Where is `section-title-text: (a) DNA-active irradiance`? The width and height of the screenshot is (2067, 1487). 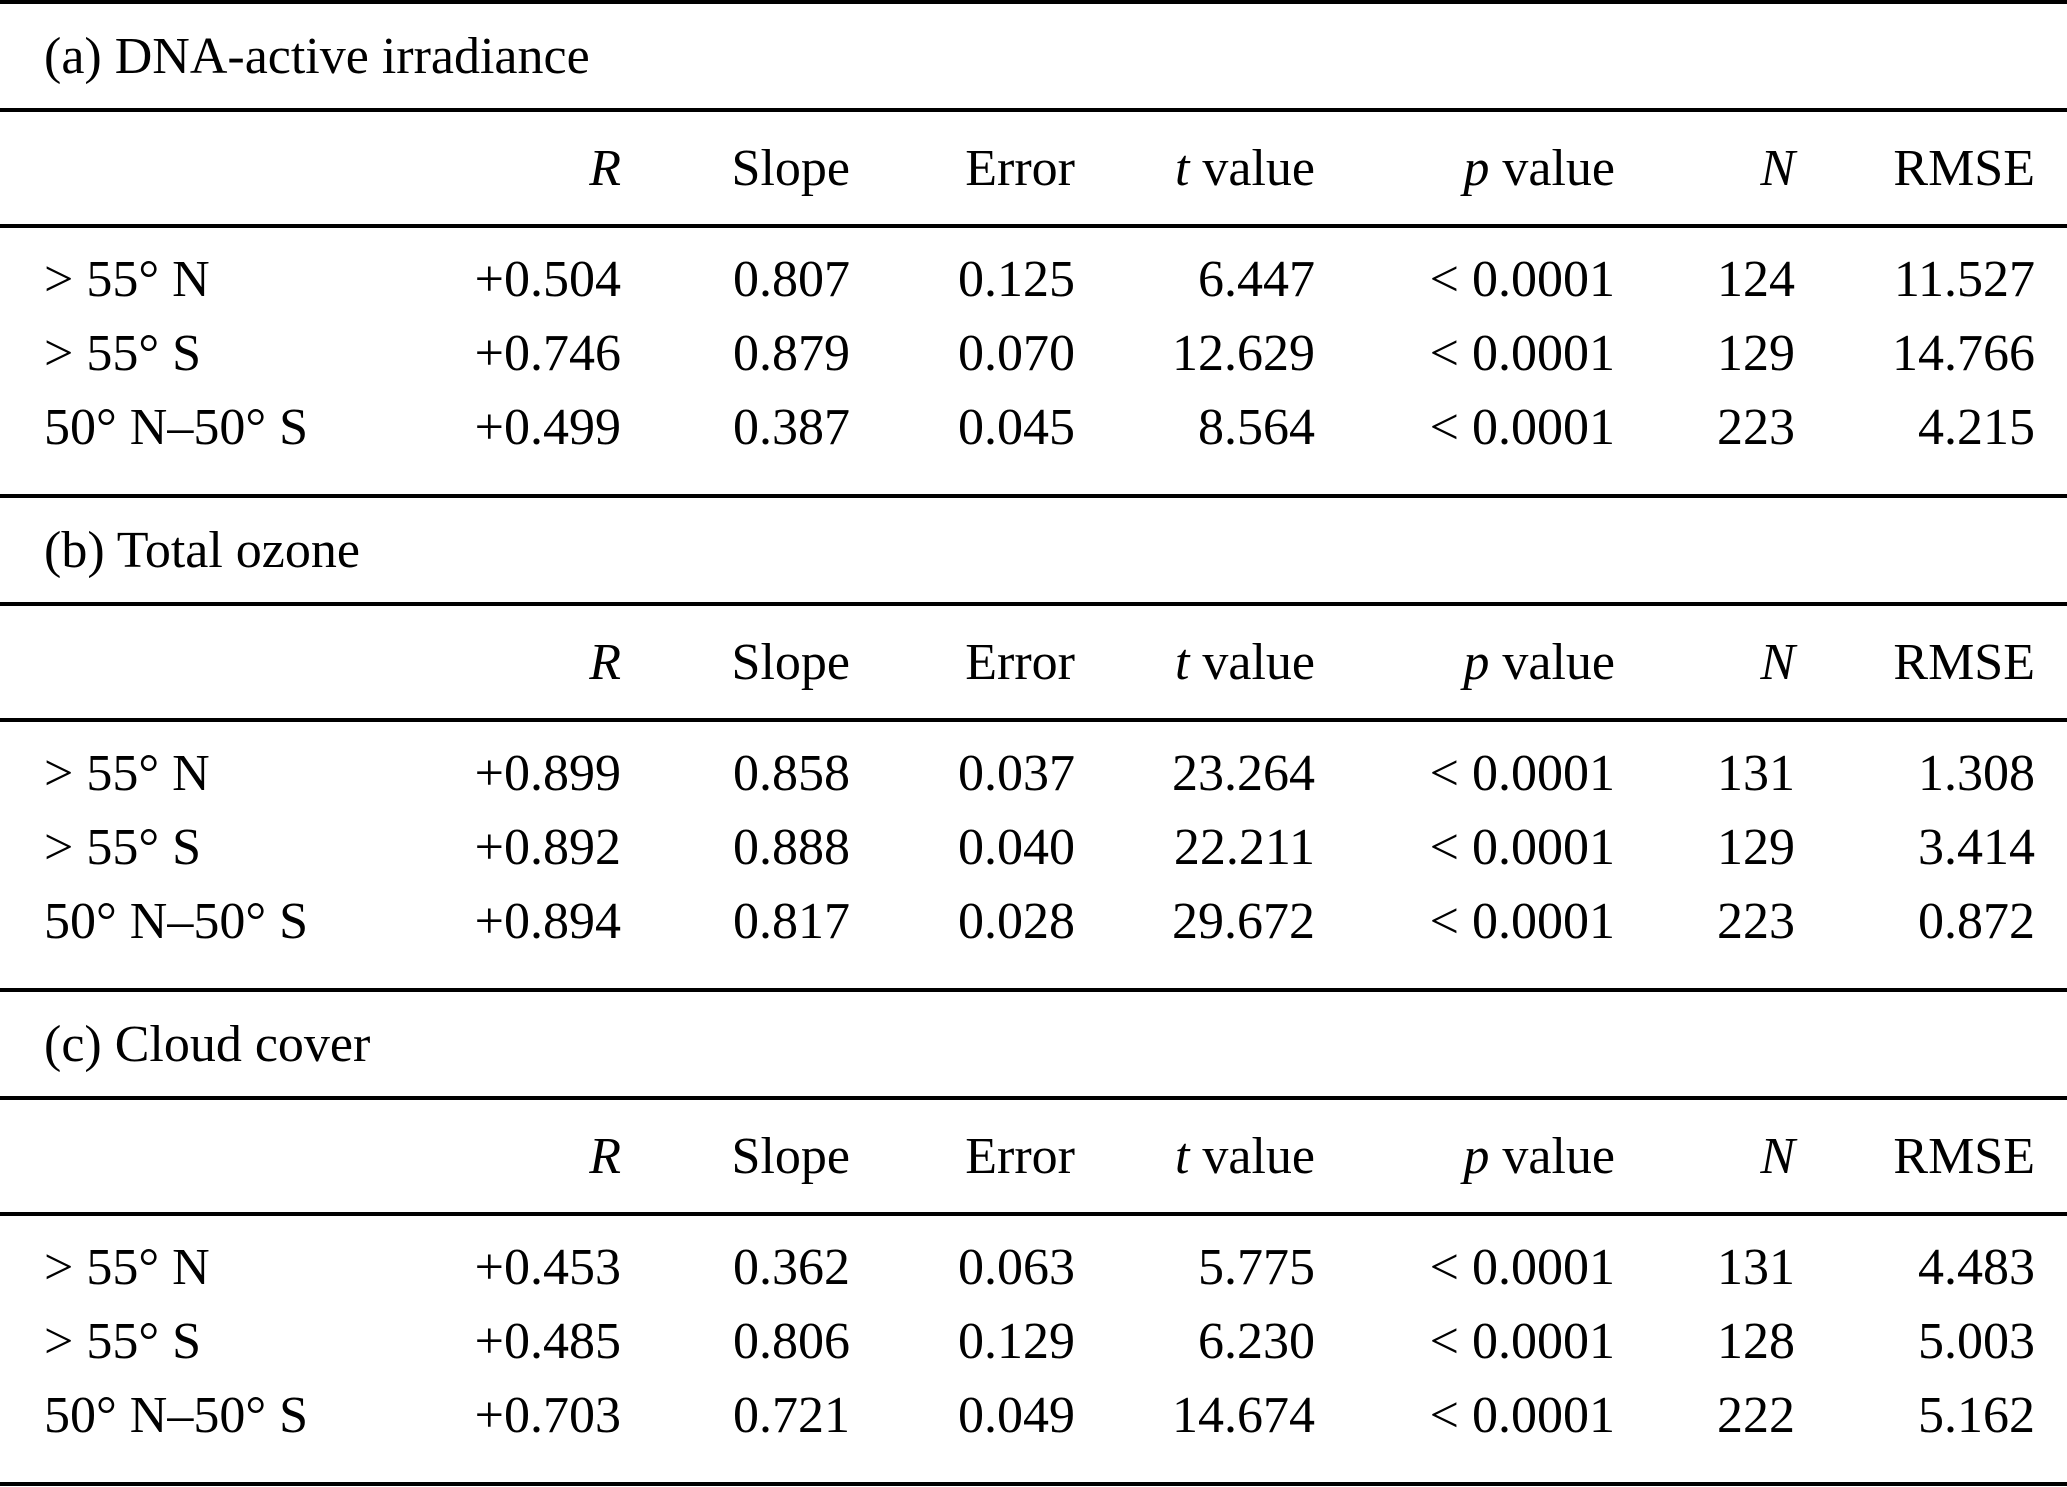
section-title-text: (a) DNA-active irradiance is located at coordinates (317, 56).